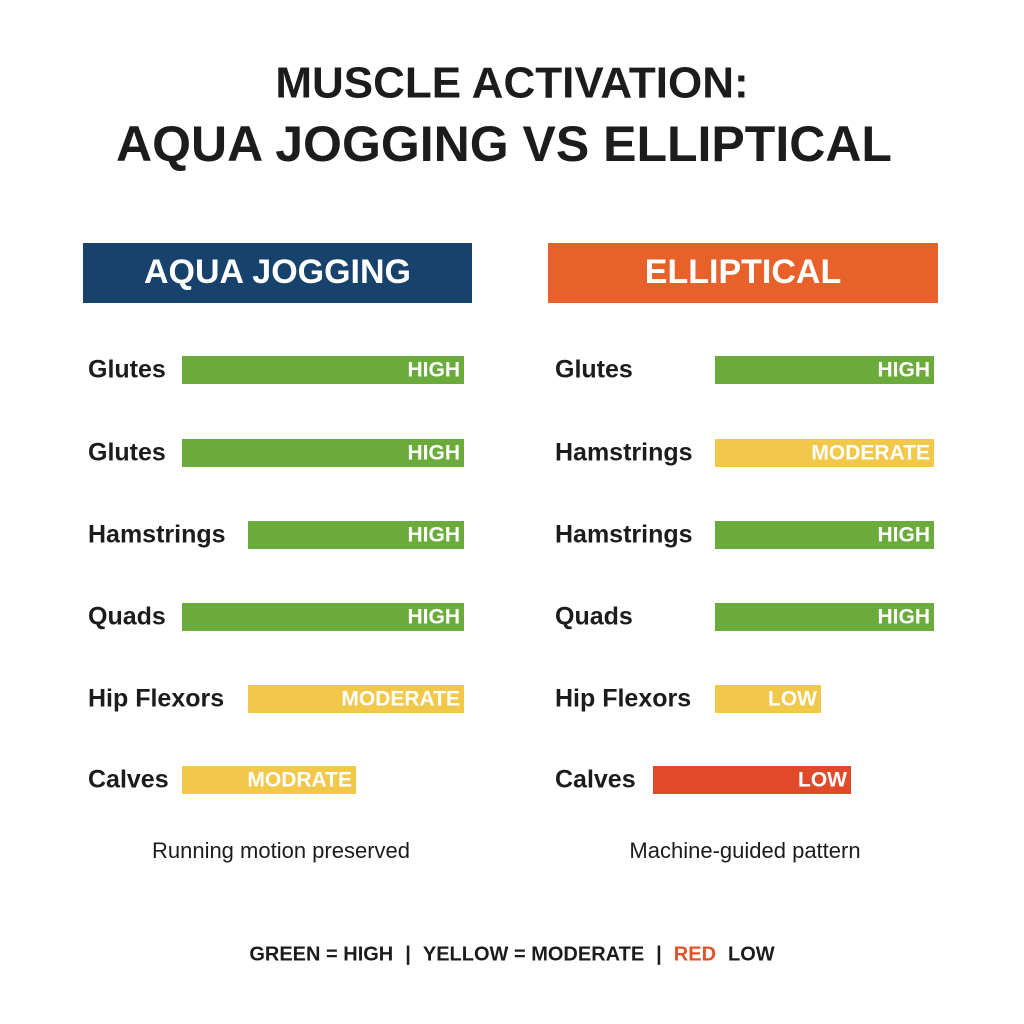  Describe the element at coordinates (299, 780) in the screenshot. I see `activation-level: MODRATE` at that location.